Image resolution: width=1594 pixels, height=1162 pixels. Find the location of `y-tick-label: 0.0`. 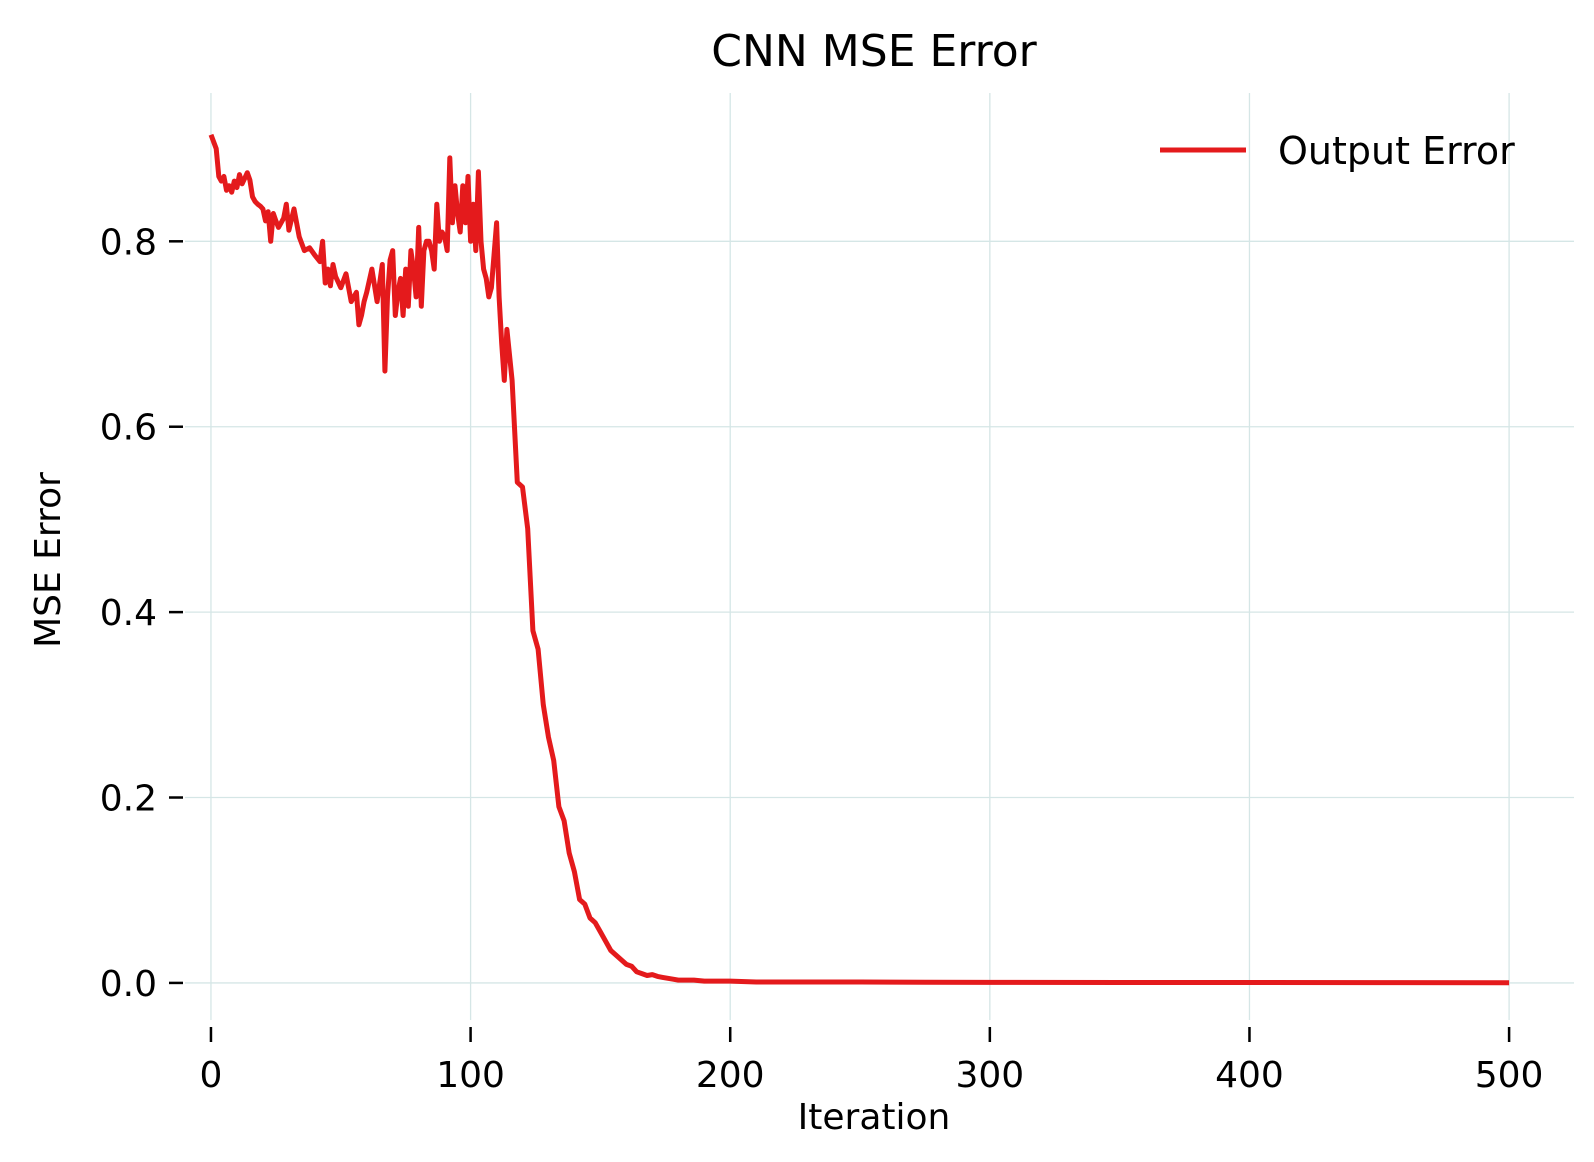

y-tick-label: 0.0 is located at coordinates (128, 984).